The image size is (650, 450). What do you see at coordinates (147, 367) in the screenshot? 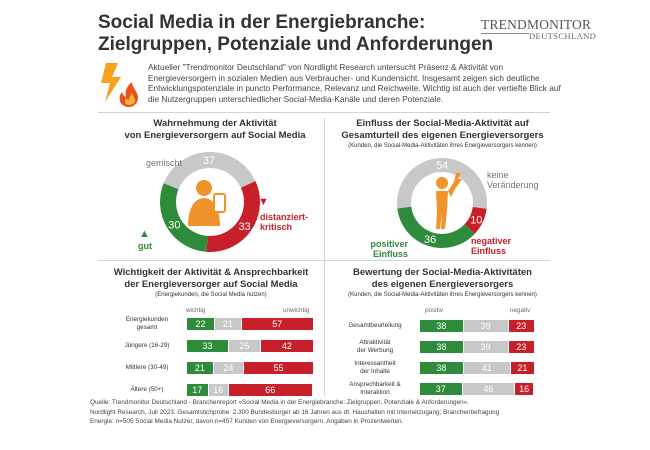
I see `bar-row-label: Mittlere (30-49)` at bounding box center [147, 367].